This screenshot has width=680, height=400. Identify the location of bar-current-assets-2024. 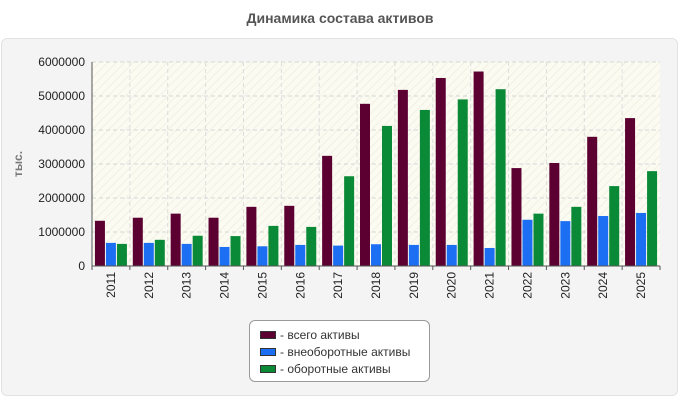
(614, 226).